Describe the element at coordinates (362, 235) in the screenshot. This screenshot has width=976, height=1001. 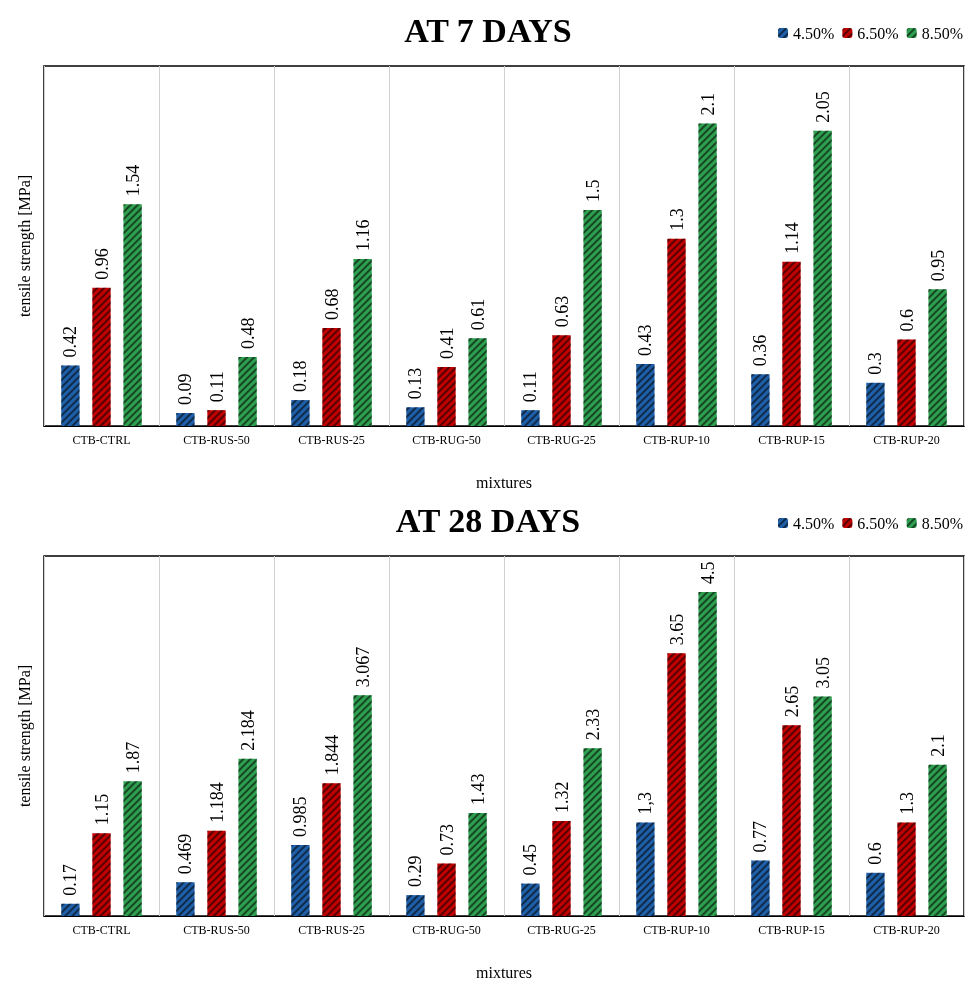
I see `data-label: 1.16` at that location.